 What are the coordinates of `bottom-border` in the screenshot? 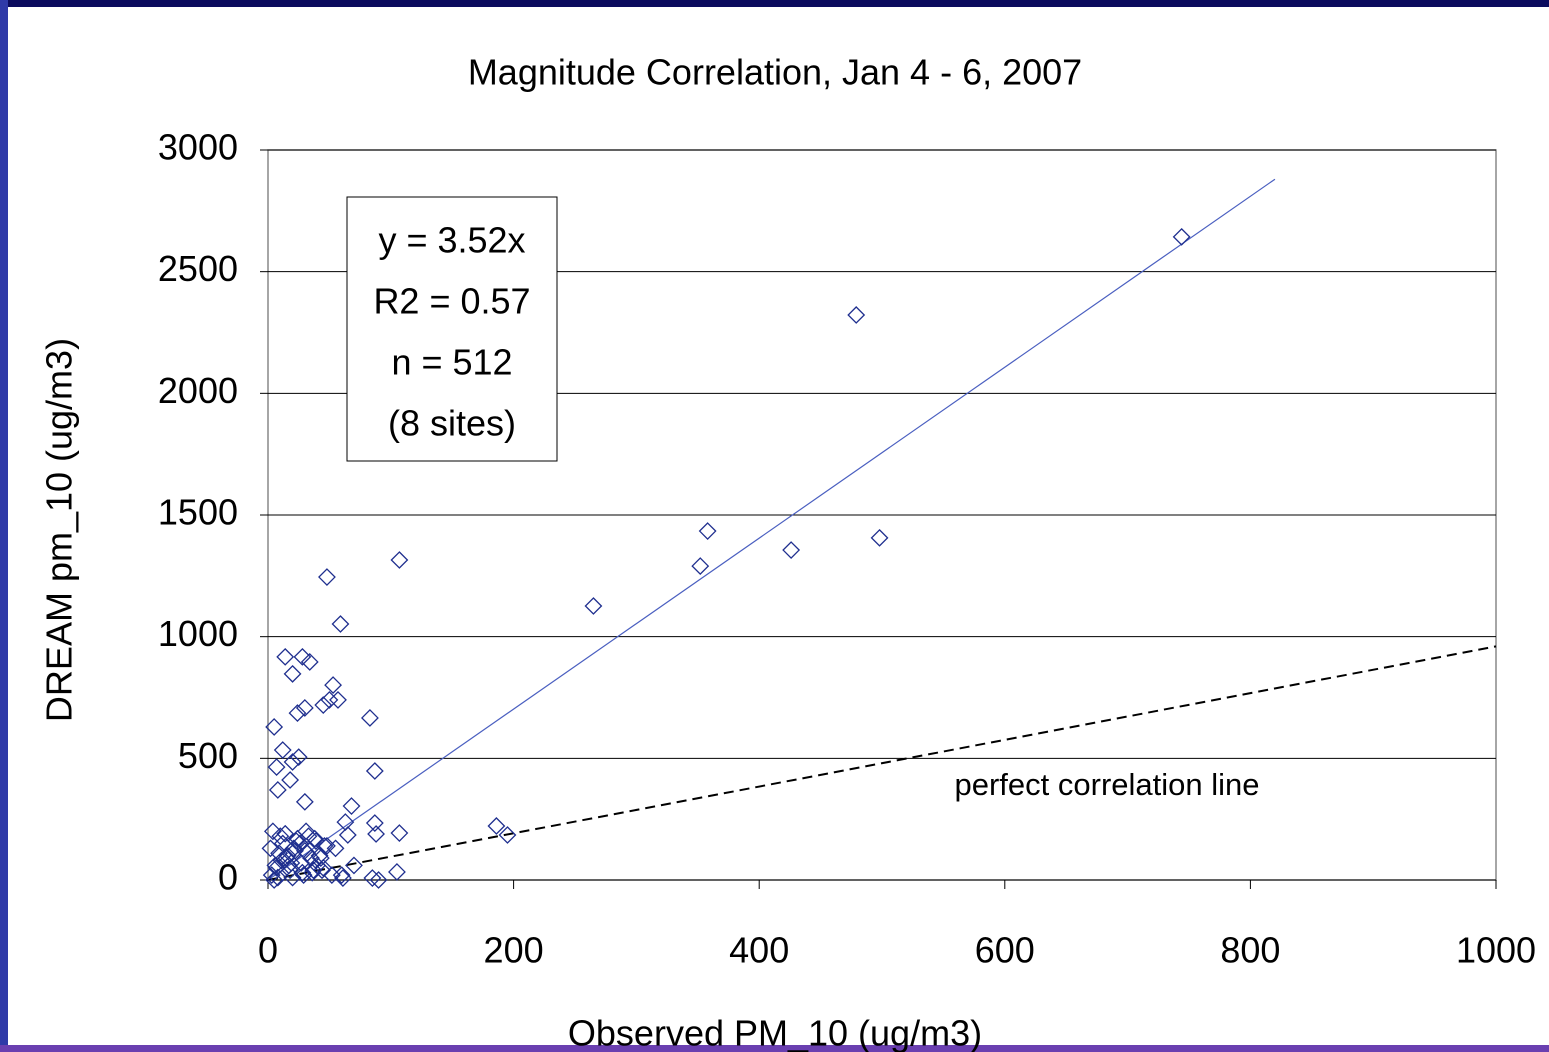 It's located at (774, 1048).